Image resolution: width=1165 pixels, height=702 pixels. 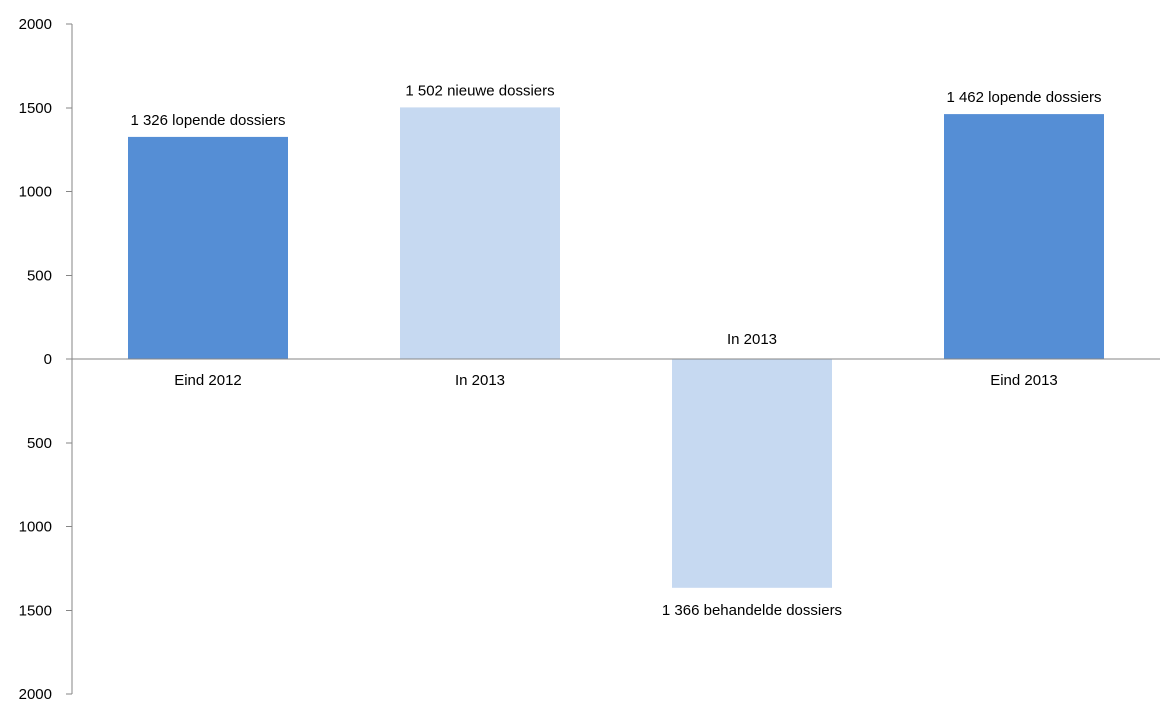 I want to click on y-tick-label: 0, so click(x=48, y=359).